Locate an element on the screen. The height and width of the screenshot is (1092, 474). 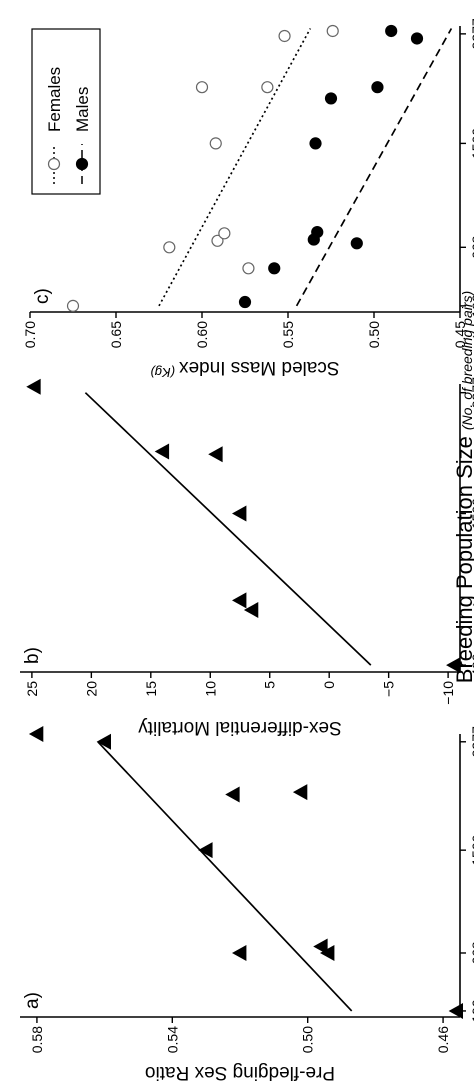
panel-label: c) is located at coordinates (42, 296).